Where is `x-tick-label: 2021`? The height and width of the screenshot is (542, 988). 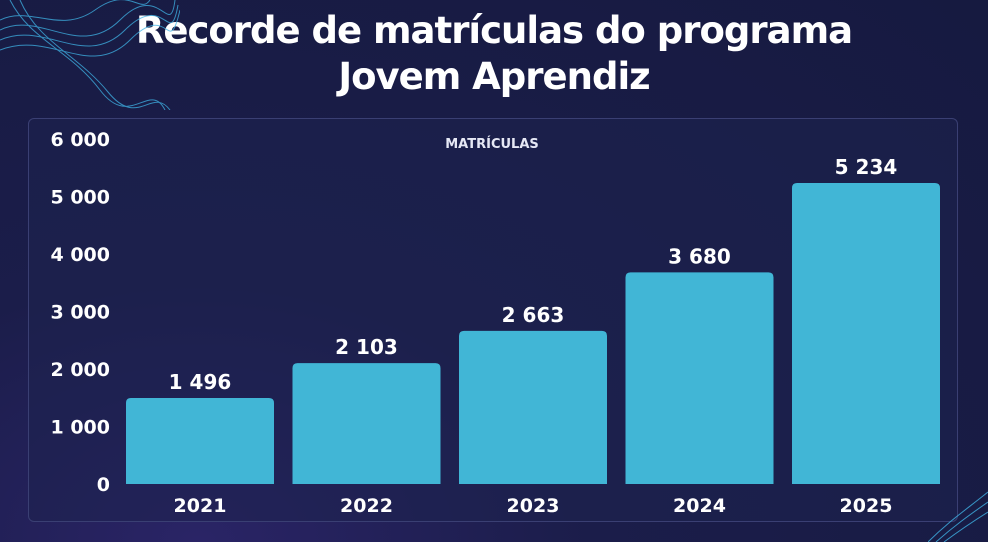 x-tick-label: 2021 is located at coordinates (200, 506).